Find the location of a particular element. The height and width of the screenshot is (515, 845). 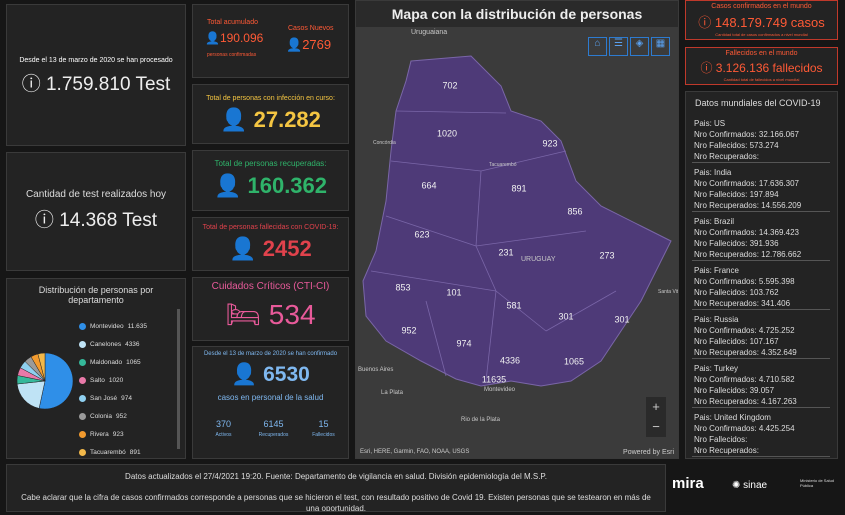

label: Casos Nuevos is located at coordinates (311, 28).